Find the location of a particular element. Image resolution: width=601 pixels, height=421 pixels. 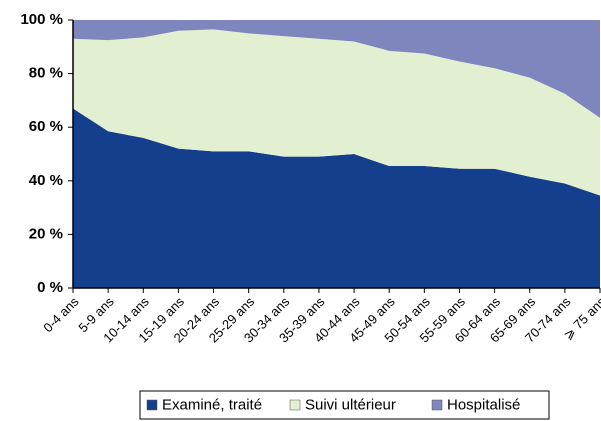

y-tick-label: 80 % is located at coordinates (46, 73).